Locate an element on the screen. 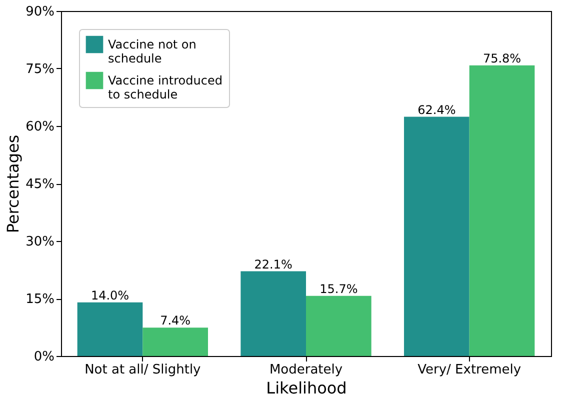  x-tick-label: Not at all/ Slightly is located at coordinates (143, 370).